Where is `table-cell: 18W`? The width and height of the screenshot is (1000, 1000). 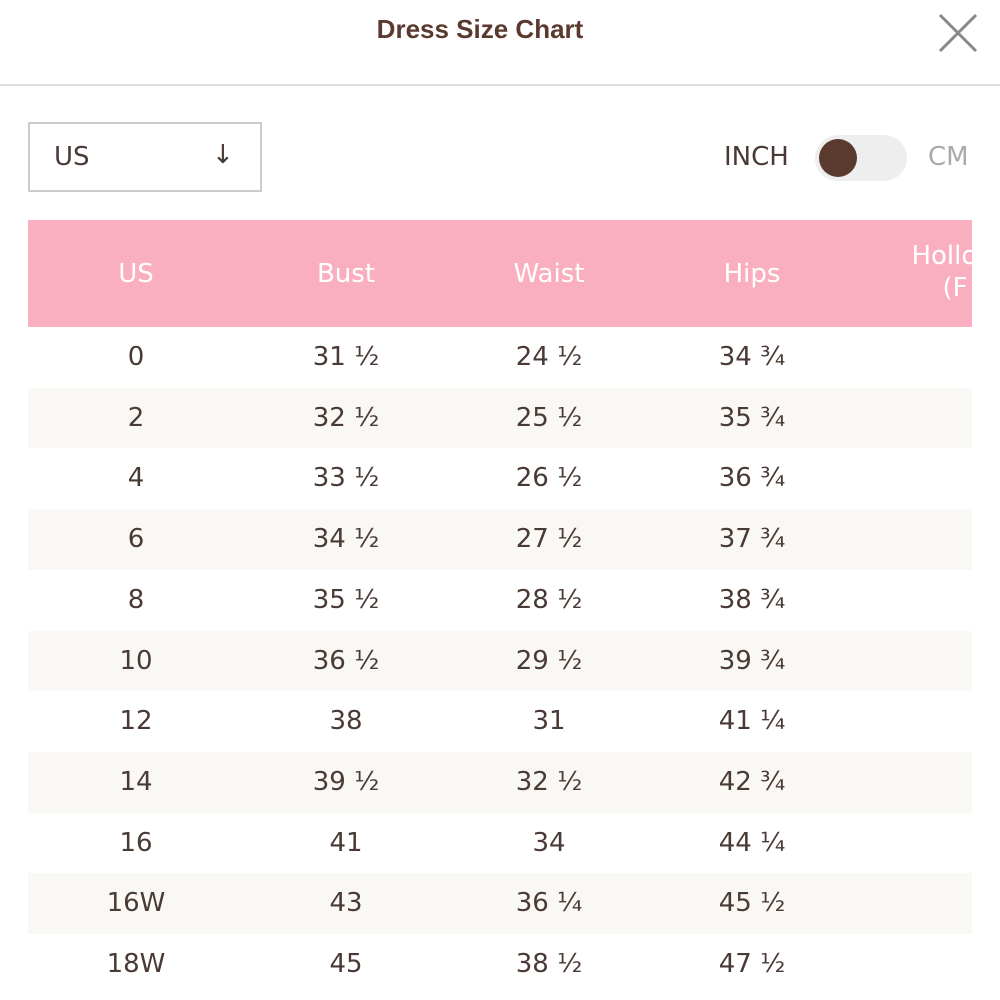
table-cell: 18W is located at coordinates (136, 964).